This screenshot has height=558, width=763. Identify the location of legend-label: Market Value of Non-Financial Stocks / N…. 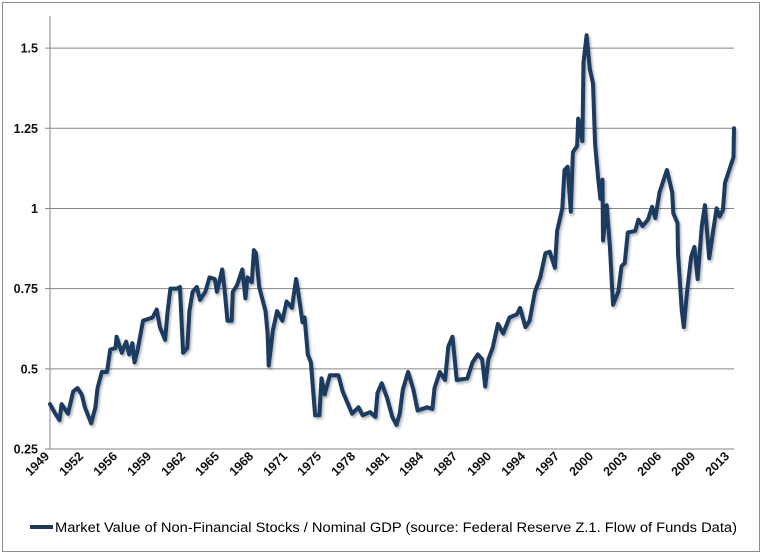
(396, 527).